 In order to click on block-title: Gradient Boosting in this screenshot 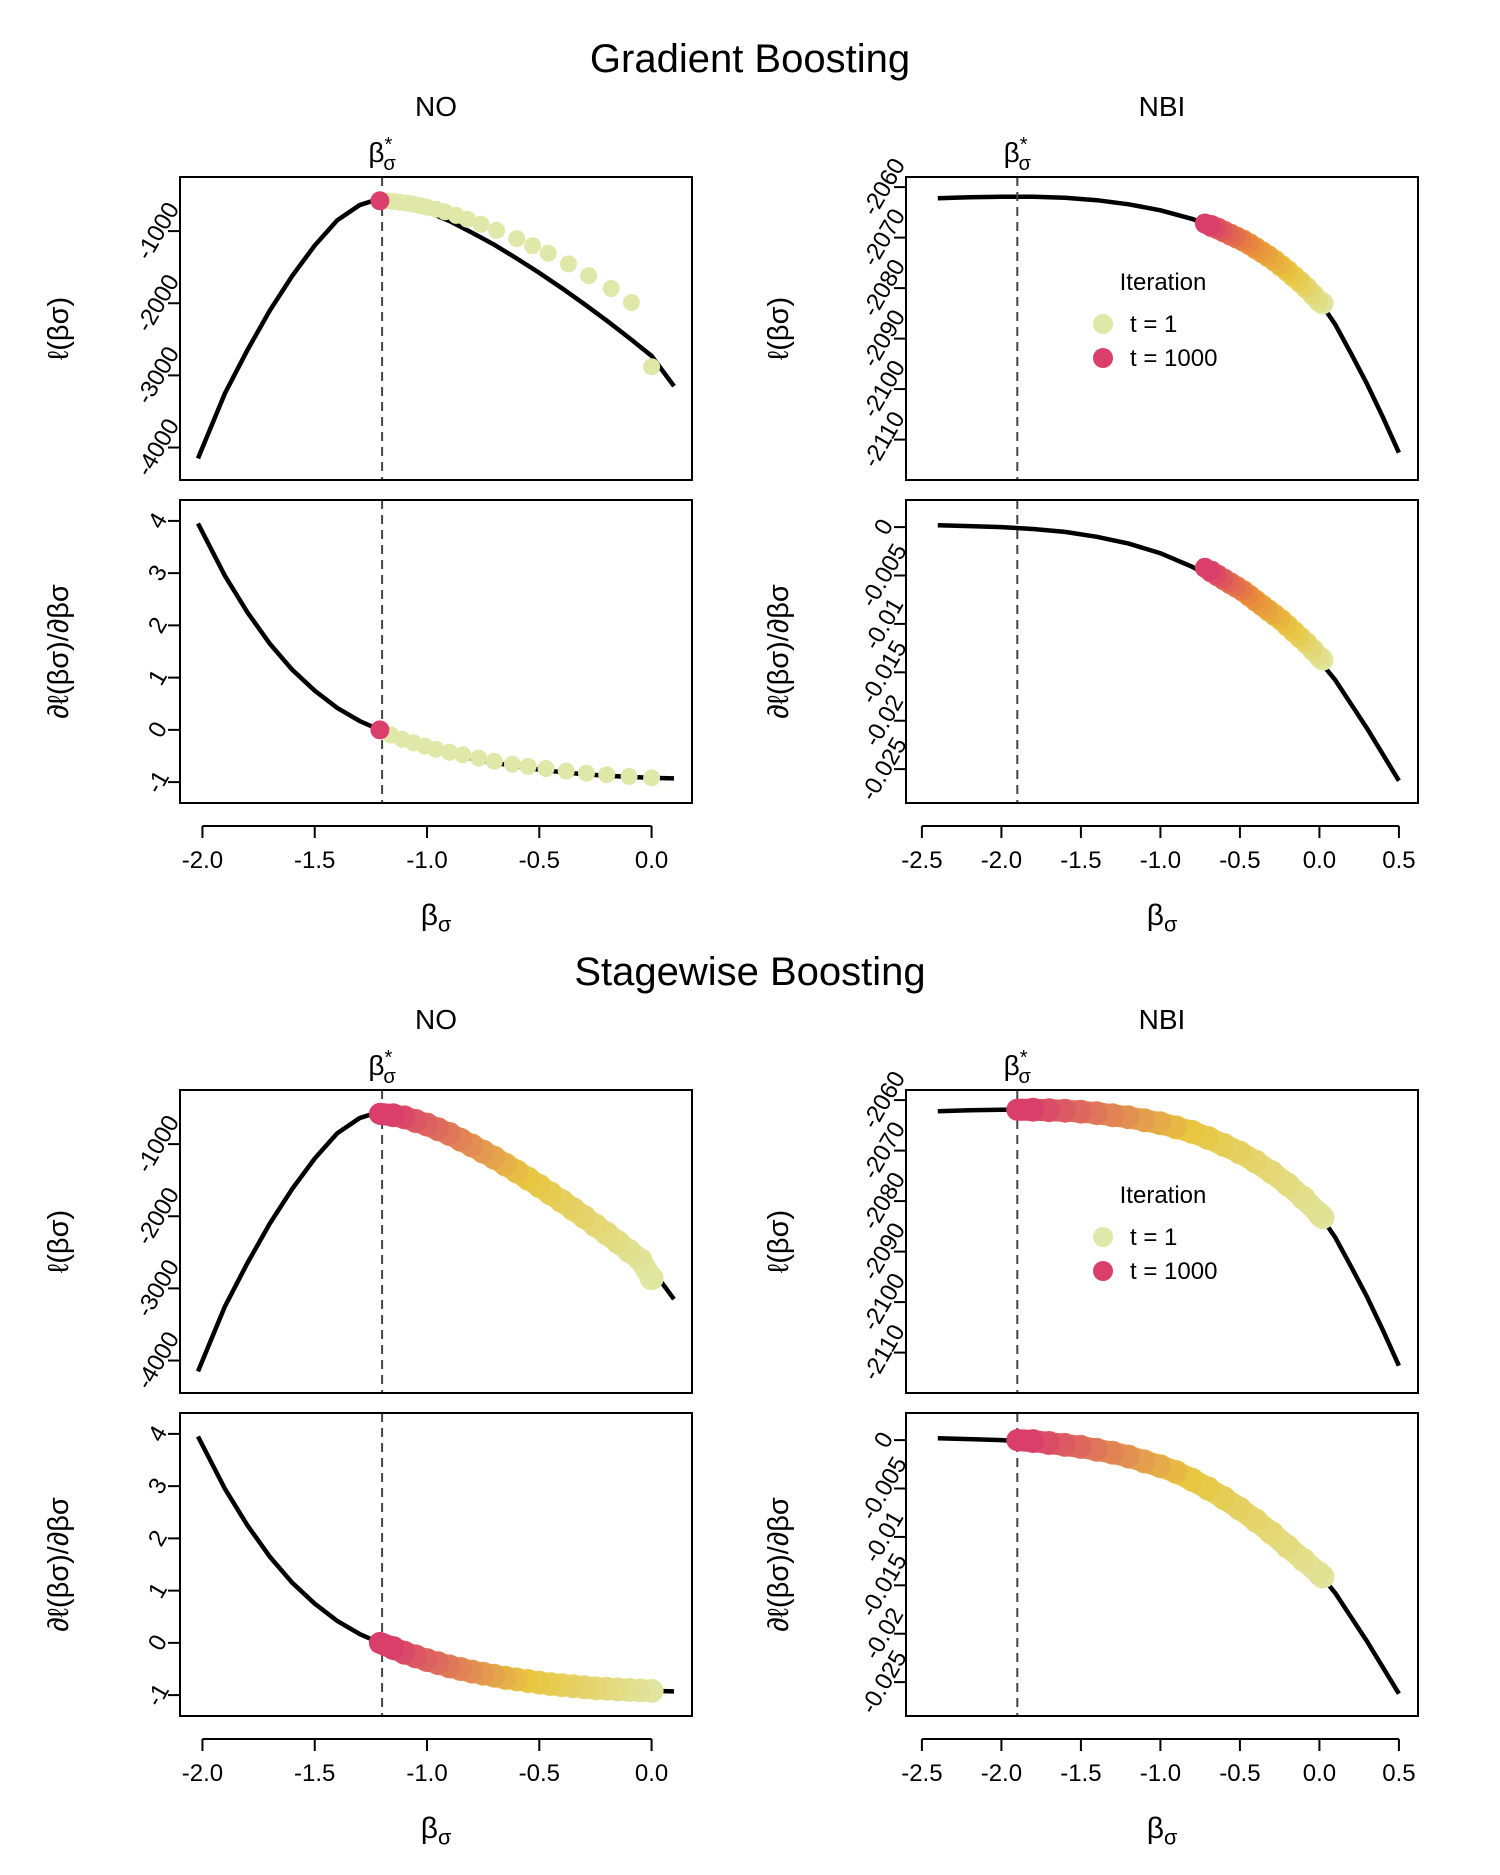, I will do `click(750, 59)`.